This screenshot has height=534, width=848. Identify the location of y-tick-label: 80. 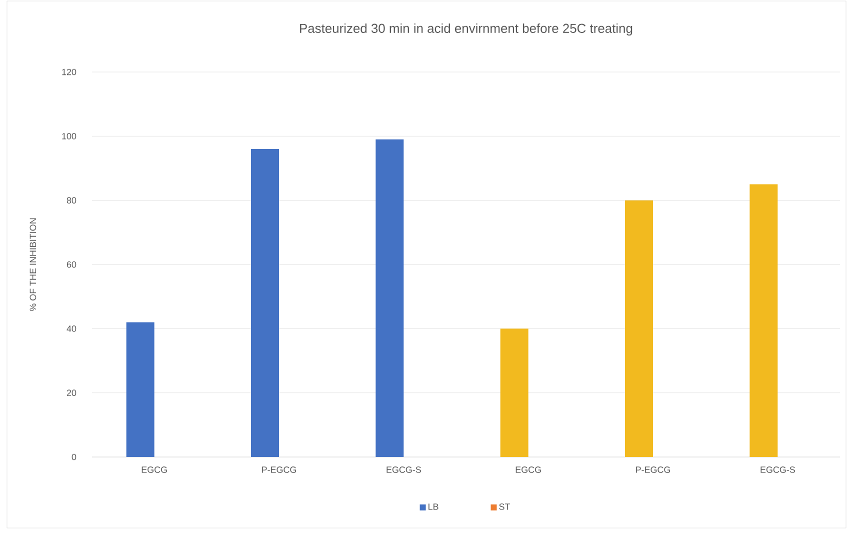
(71, 200).